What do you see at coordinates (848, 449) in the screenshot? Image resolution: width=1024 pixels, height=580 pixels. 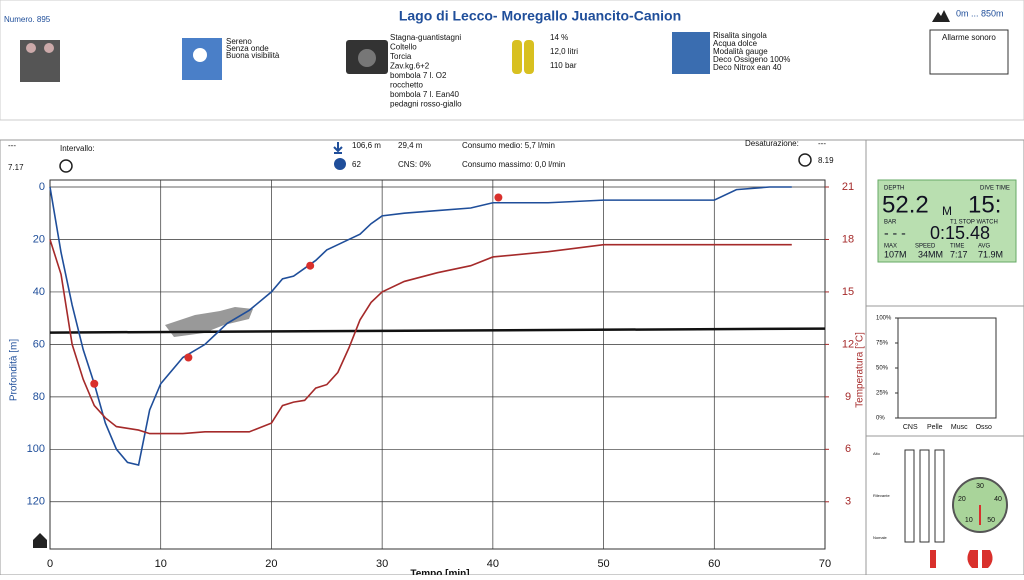 I see `y2-tick-label: 6` at bounding box center [848, 449].